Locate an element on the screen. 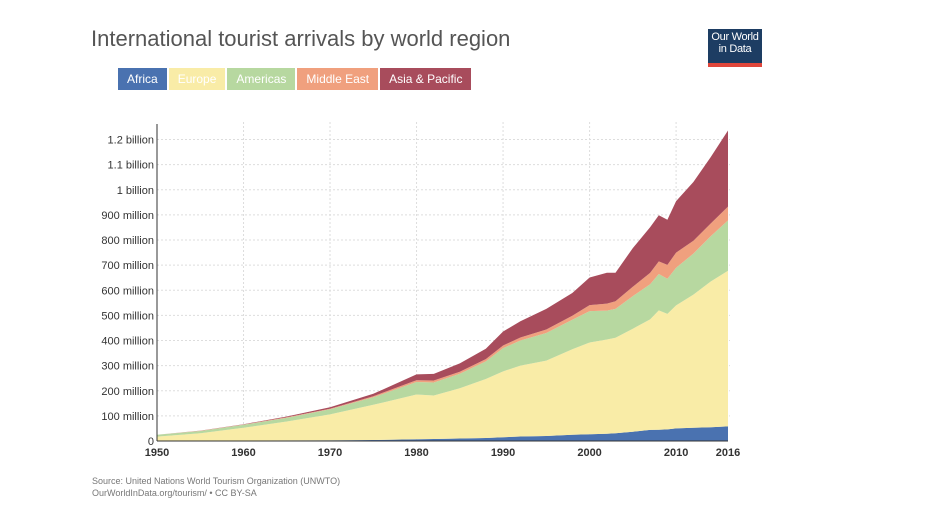  x-tick-label: 1960 is located at coordinates (243, 453).